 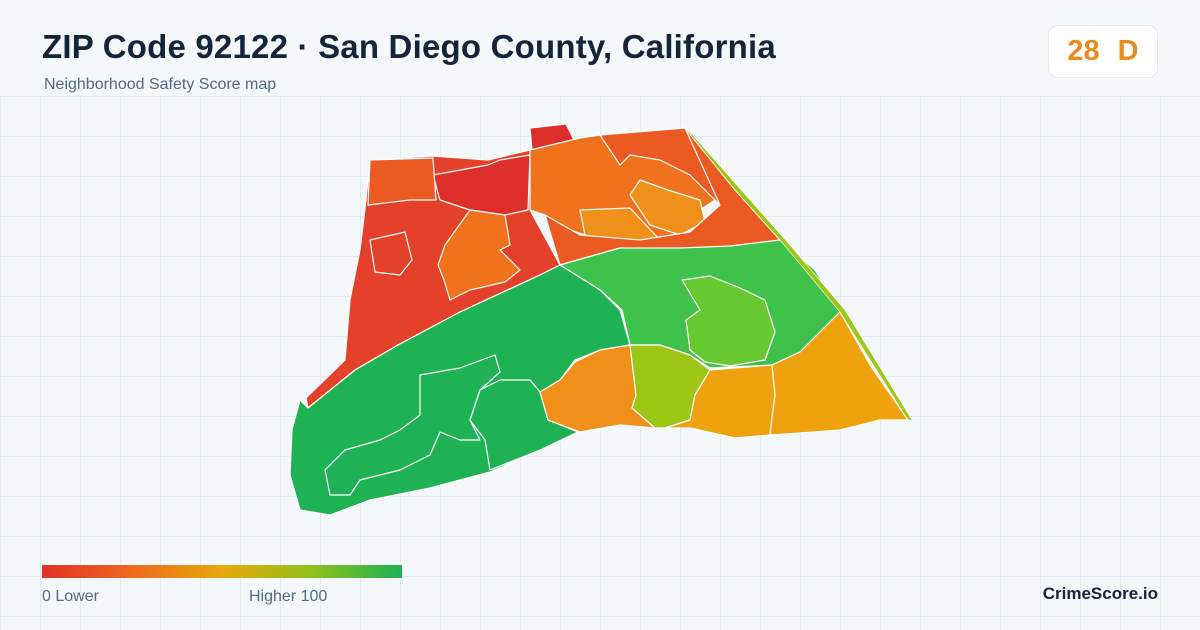 I want to click on safety-grade: D, so click(x=1128, y=51).